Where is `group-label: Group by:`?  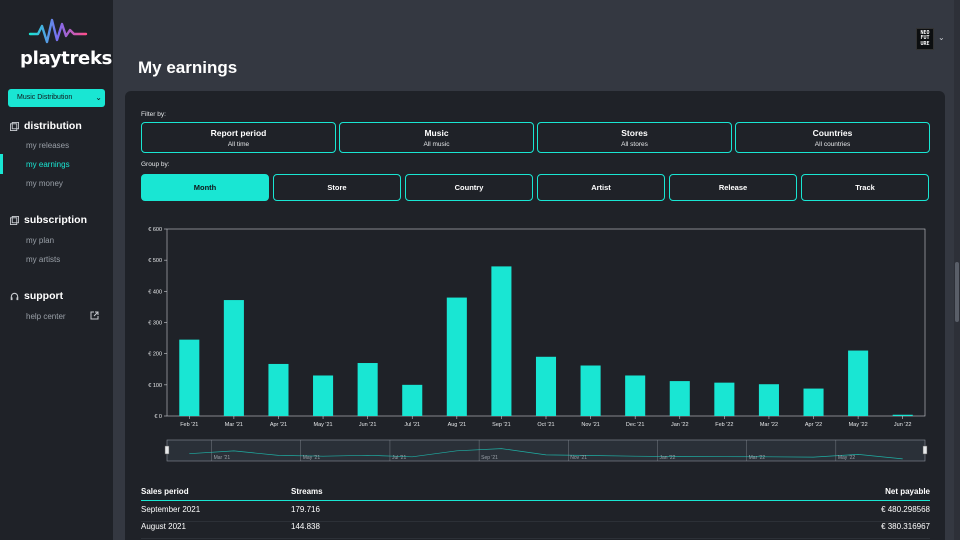 group-label: Group by: is located at coordinates (155, 164).